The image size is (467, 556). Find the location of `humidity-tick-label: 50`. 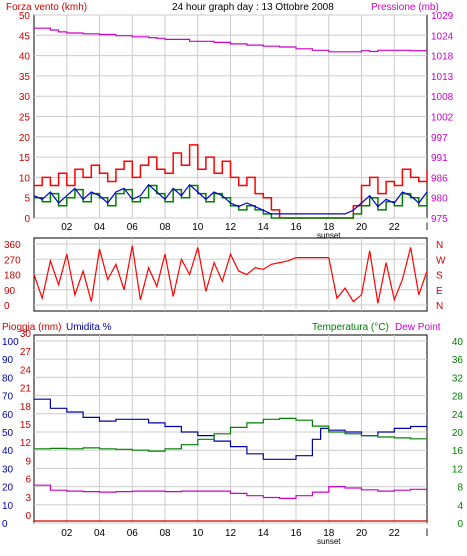

humidity-tick-label: 50 is located at coordinates (8, 433).